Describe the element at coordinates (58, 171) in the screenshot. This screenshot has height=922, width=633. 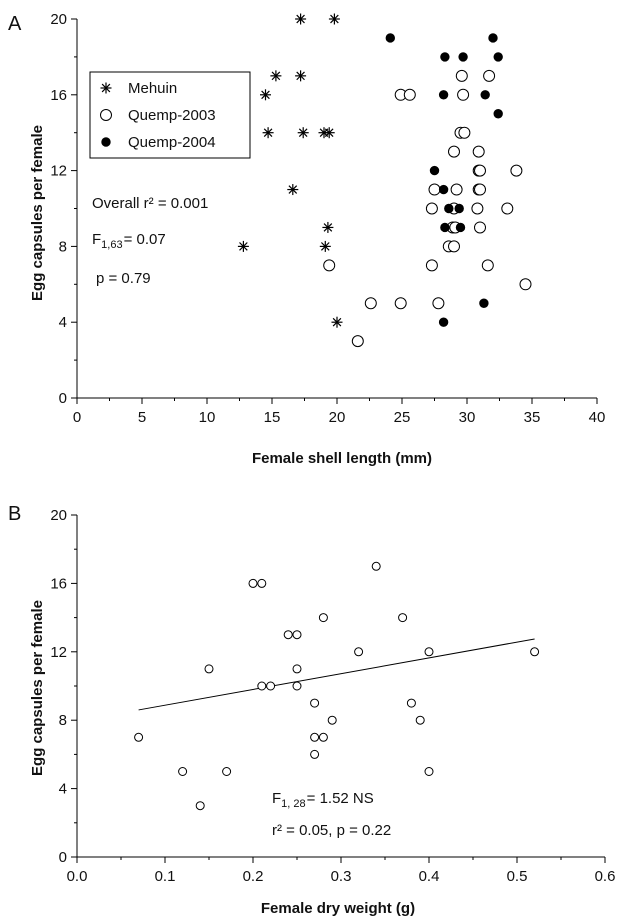
I see `y-tick-label: 12` at that location.